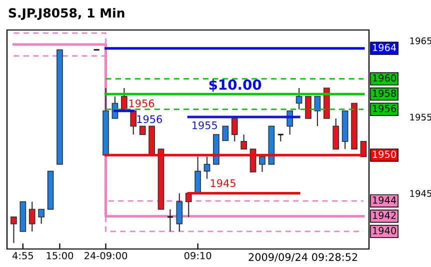 Image resolution: width=431 pixels, height=267 pixels. I want to click on y-tick-label: 1955, so click(420, 117).